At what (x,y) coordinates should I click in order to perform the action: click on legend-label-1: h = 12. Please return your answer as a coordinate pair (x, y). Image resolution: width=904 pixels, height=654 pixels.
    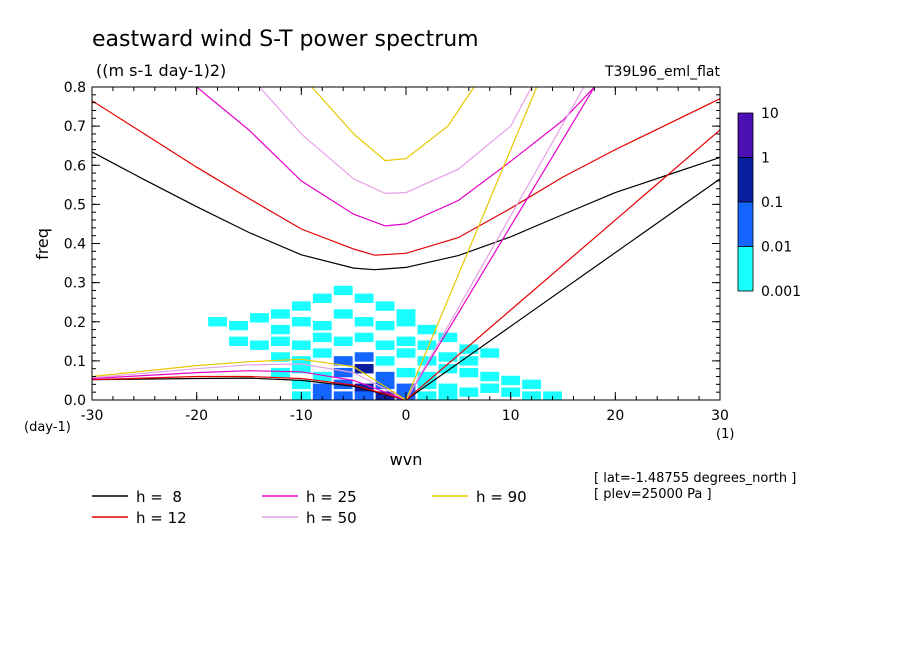
    Looking at the image, I should click on (161, 518).